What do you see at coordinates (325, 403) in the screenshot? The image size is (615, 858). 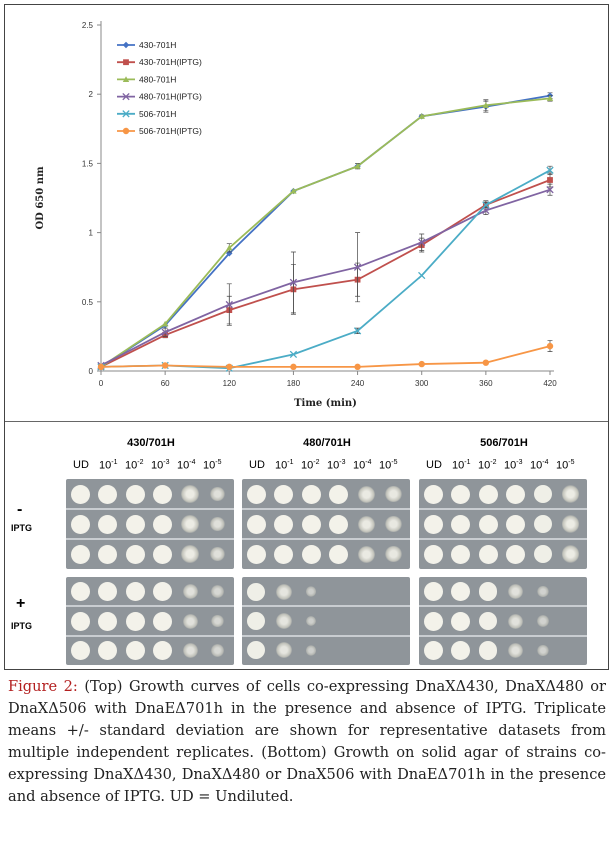 I see `x-axis-label: Time (min)` at bounding box center [325, 403].